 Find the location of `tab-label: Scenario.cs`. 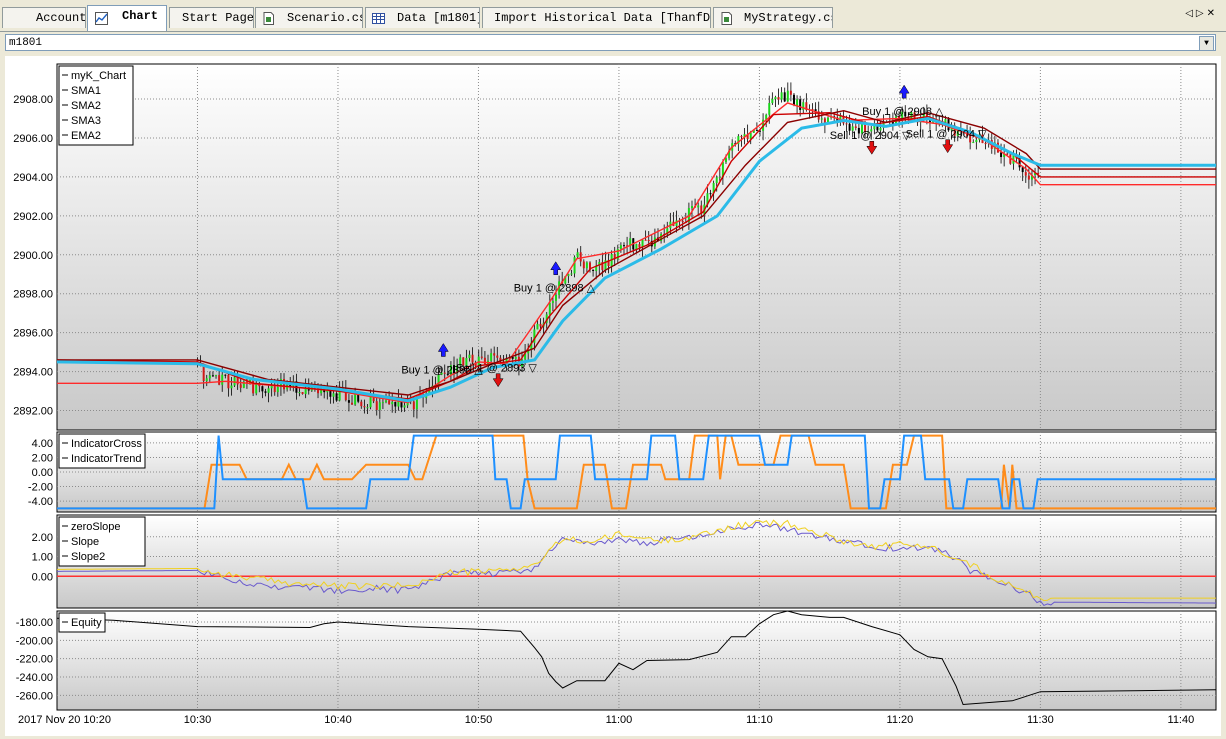

tab-label: Scenario.cs is located at coordinates (325, 18).